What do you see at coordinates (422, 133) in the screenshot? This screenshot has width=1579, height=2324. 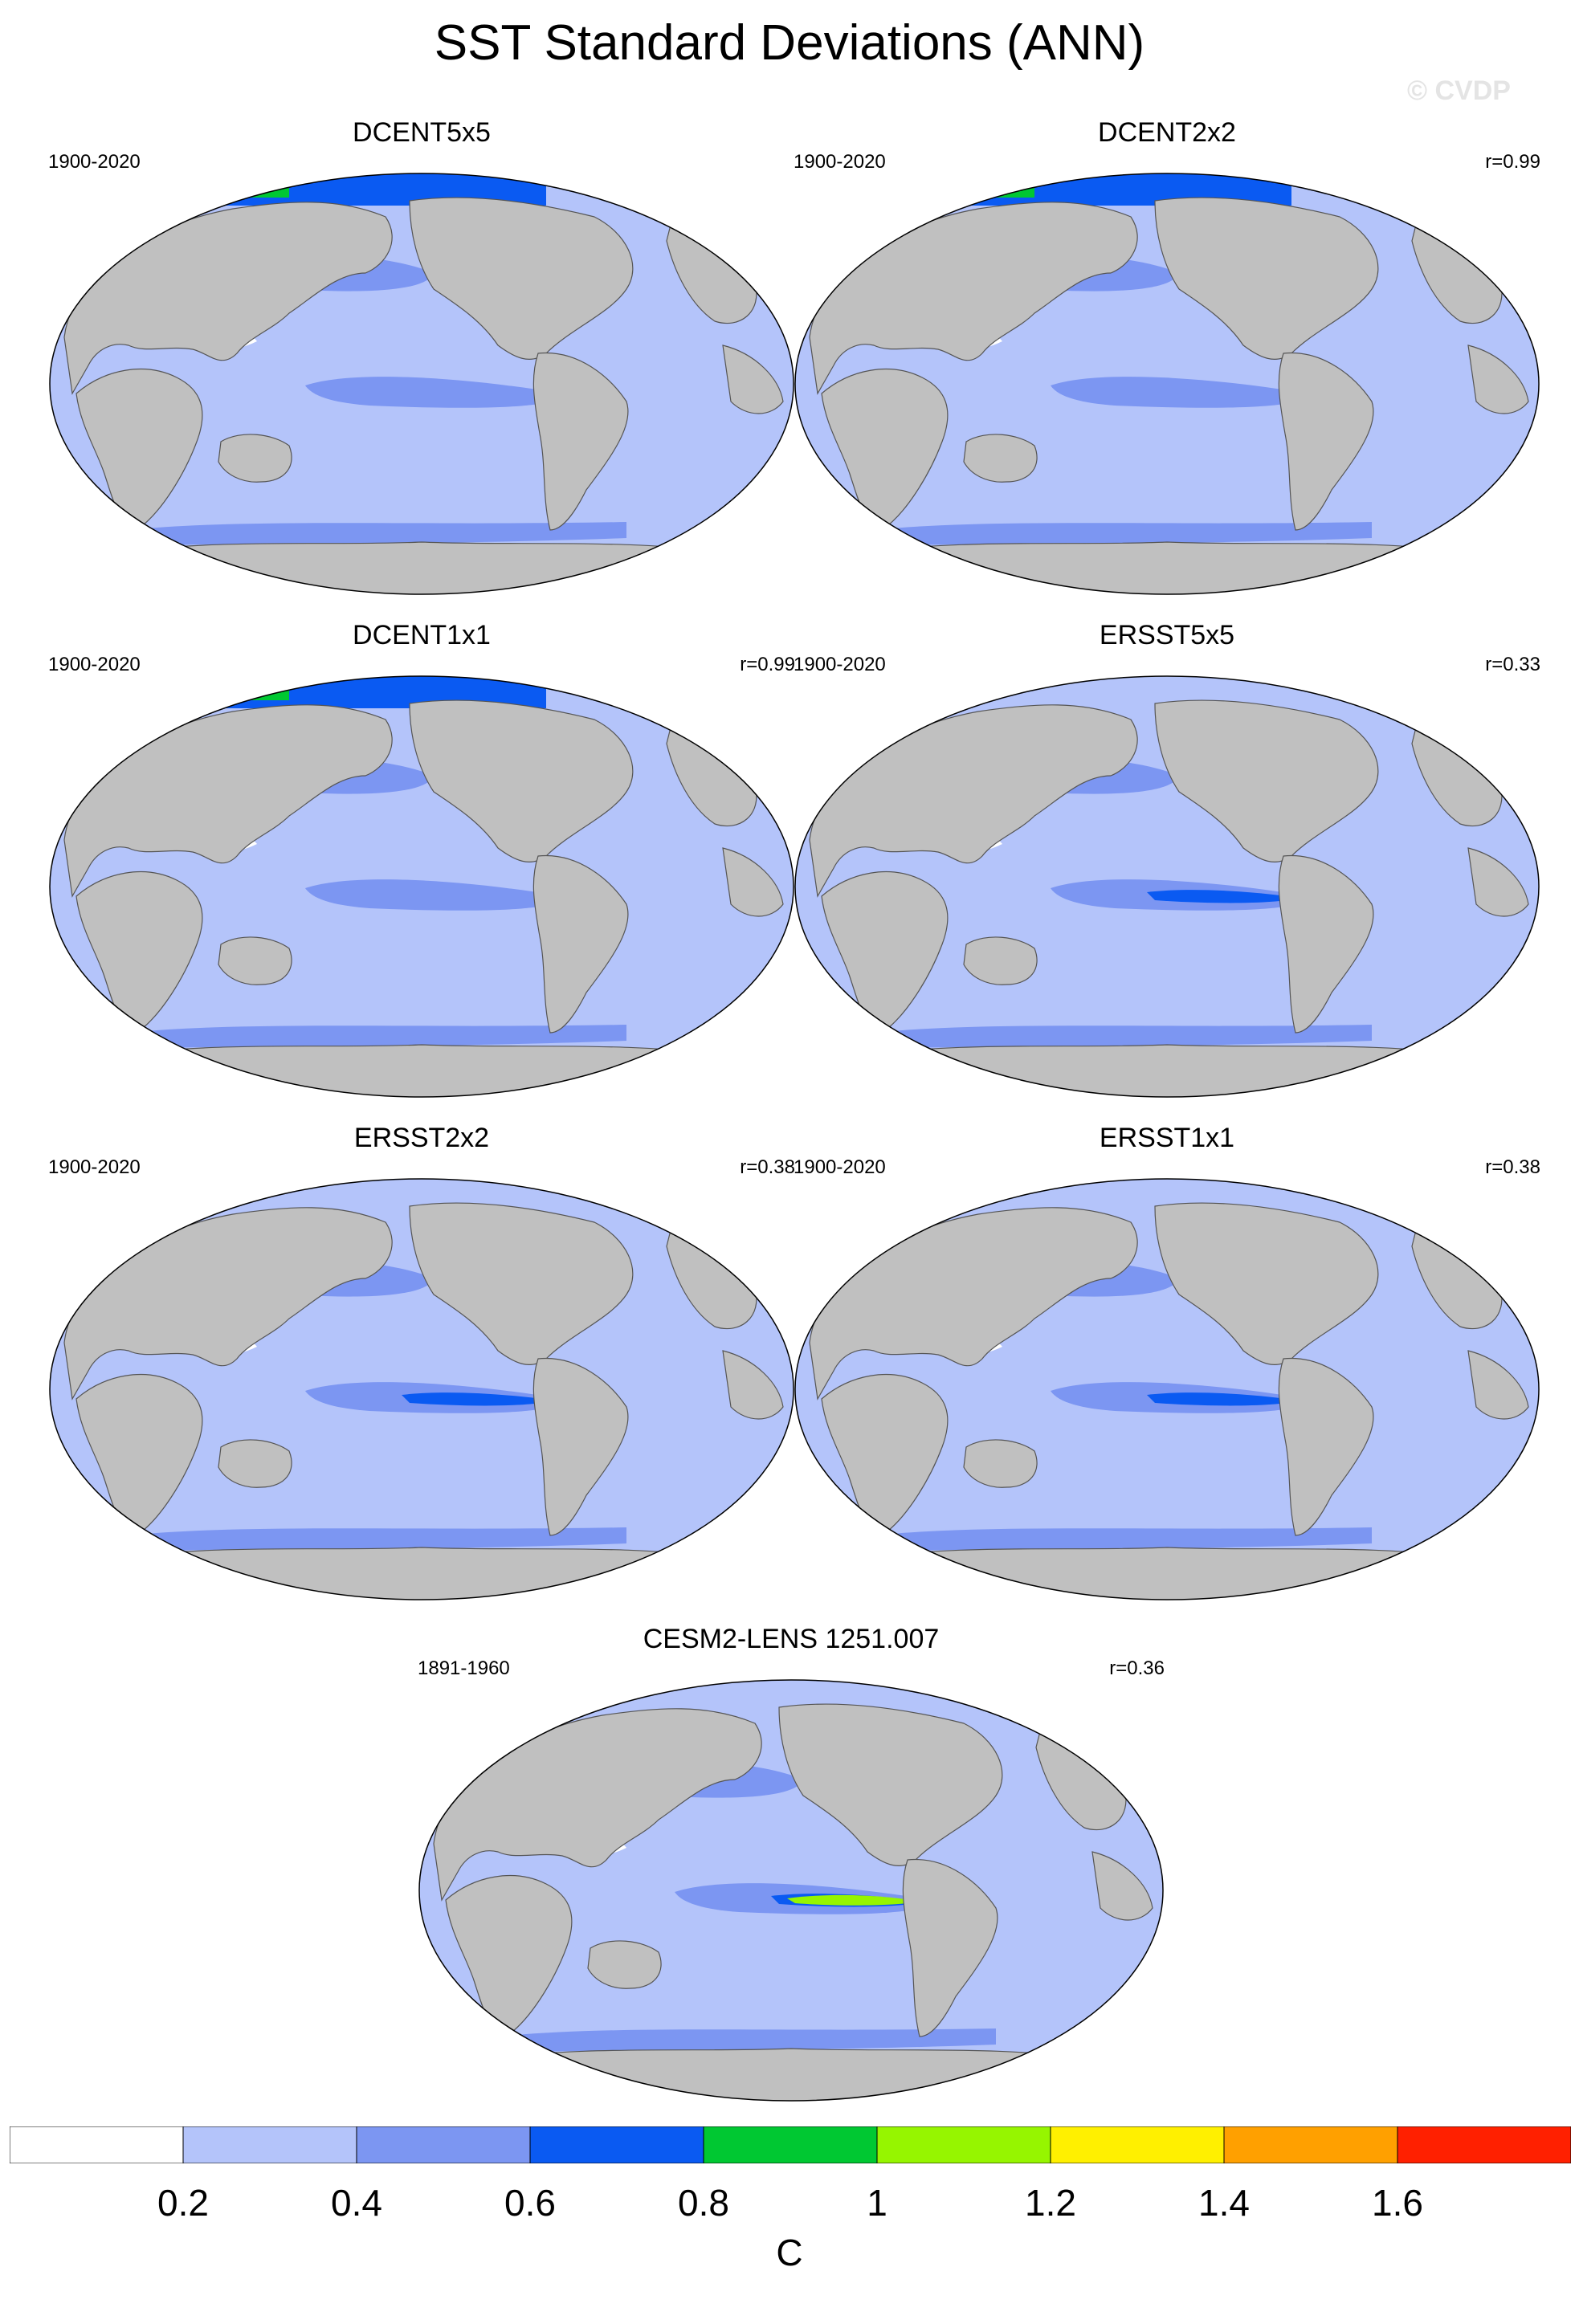 I see `panel-title: DCENT5x5` at bounding box center [422, 133].